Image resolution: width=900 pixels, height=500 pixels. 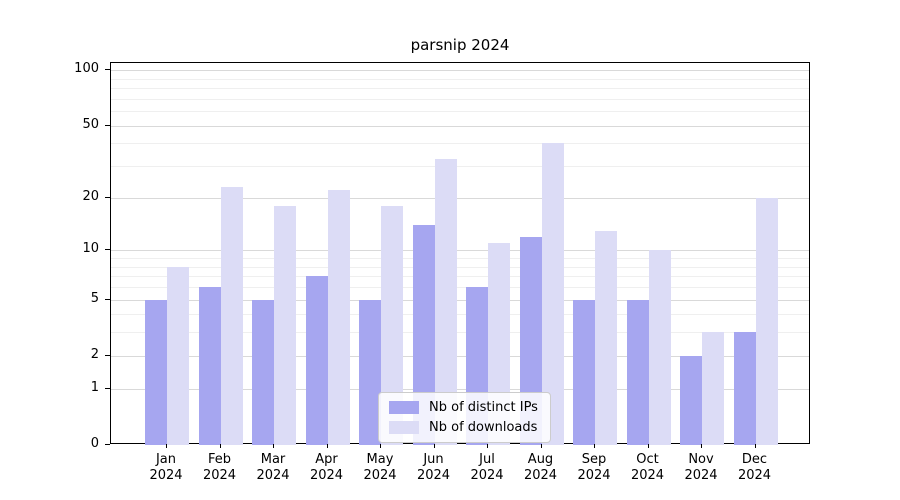 I want to click on x-tick-label-dec: Dec 2024, so click(x=754, y=467).